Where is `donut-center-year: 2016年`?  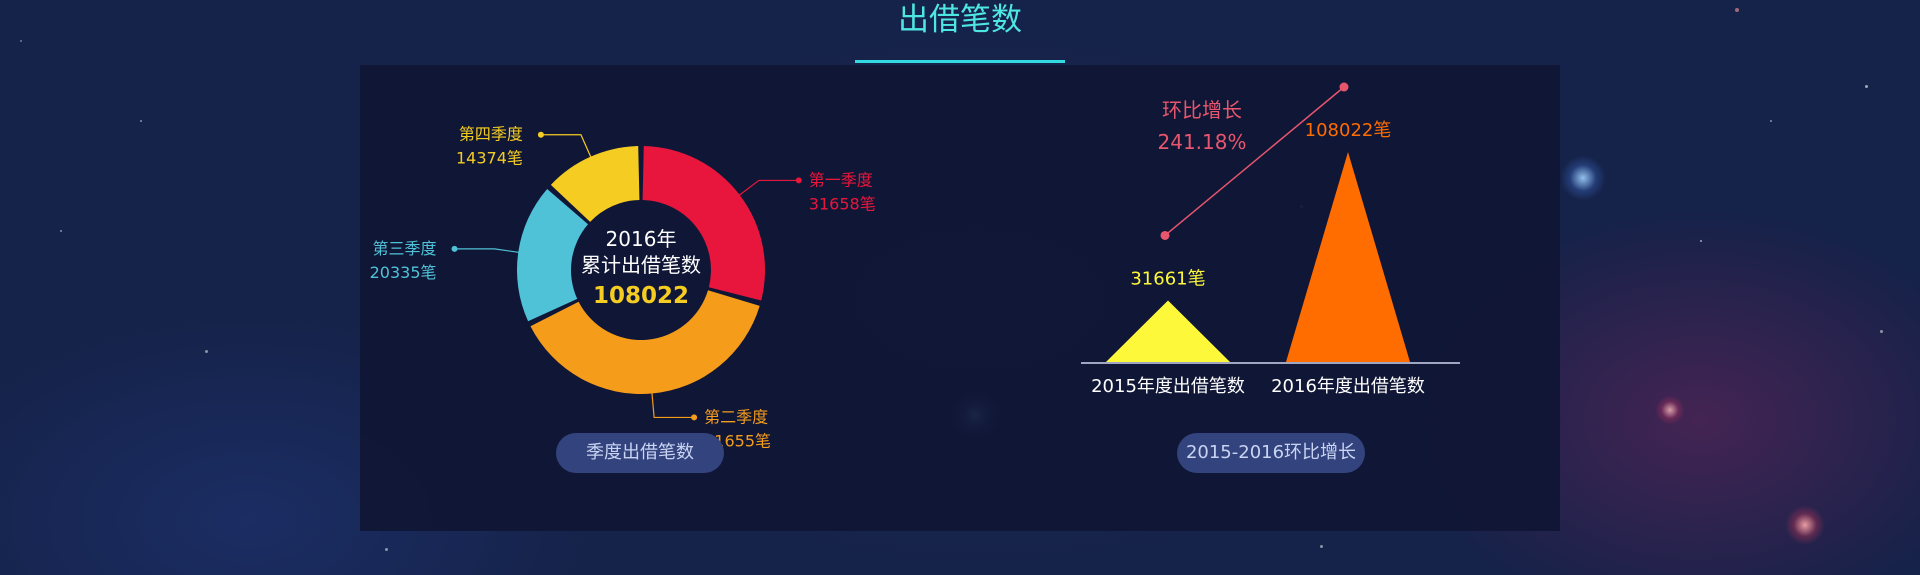 donut-center-year: 2016年 is located at coordinates (641, 239).